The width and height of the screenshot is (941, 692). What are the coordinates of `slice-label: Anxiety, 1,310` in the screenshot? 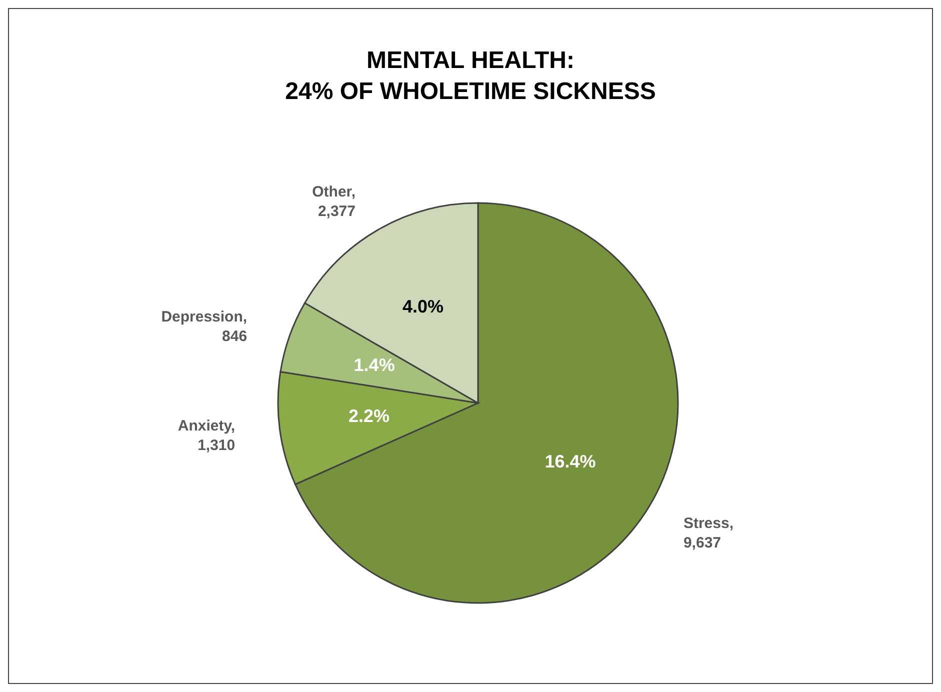 It's located at (207, 436).